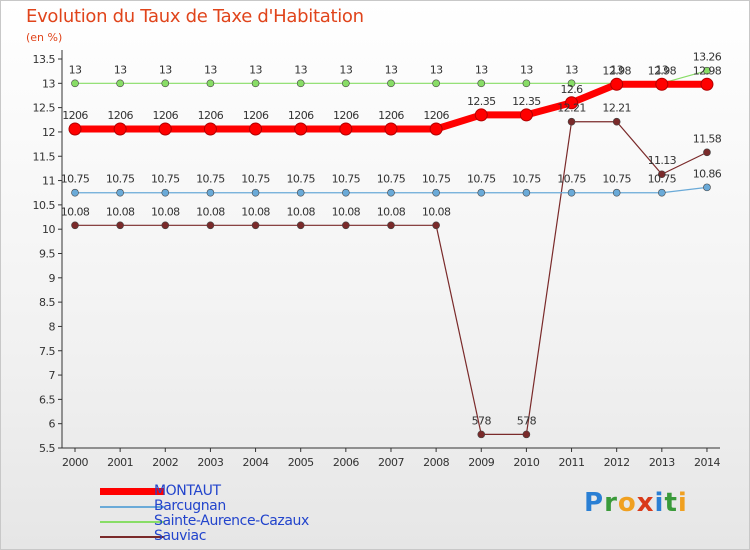 The height and width of the screenshot is (550, 750). What do you see at coordinates (47, 351) in the screenshot?
I see `y-tick-label: 7.5` at bounding box center [47, 351].